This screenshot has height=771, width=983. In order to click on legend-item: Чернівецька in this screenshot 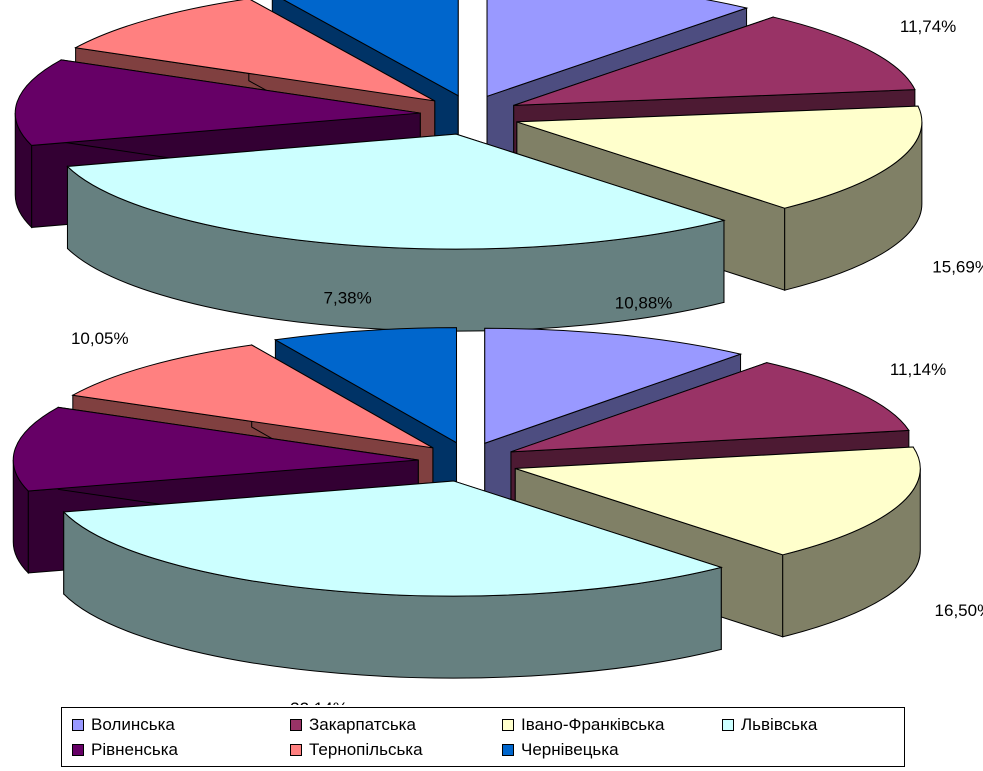, I will do `click(612, 749)`.